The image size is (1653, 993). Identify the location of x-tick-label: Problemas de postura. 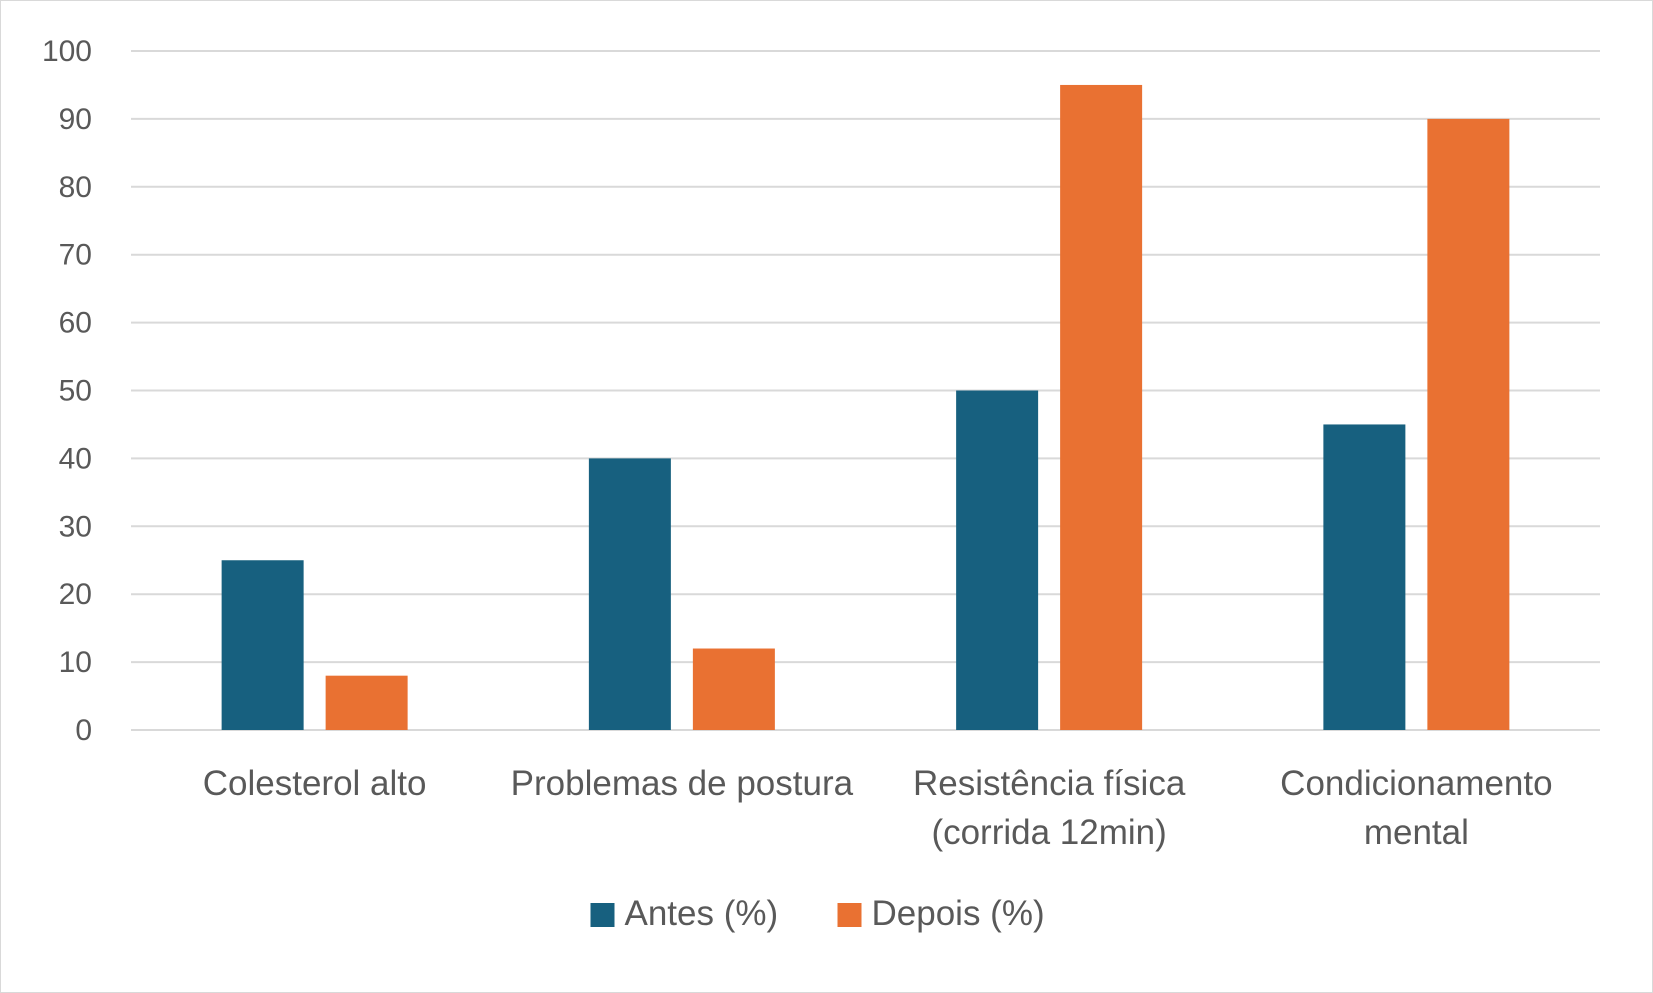
(682, 783).